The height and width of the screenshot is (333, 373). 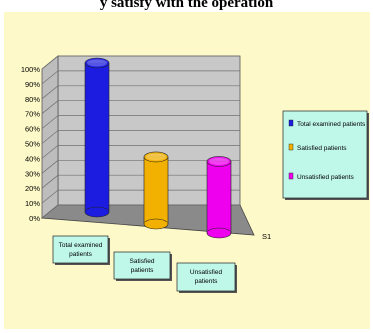 What do you see at coordinates (206, 272) in the screenshot?
I see `category-label-line1: Unsatisfied` at bounding box center [206, 272].